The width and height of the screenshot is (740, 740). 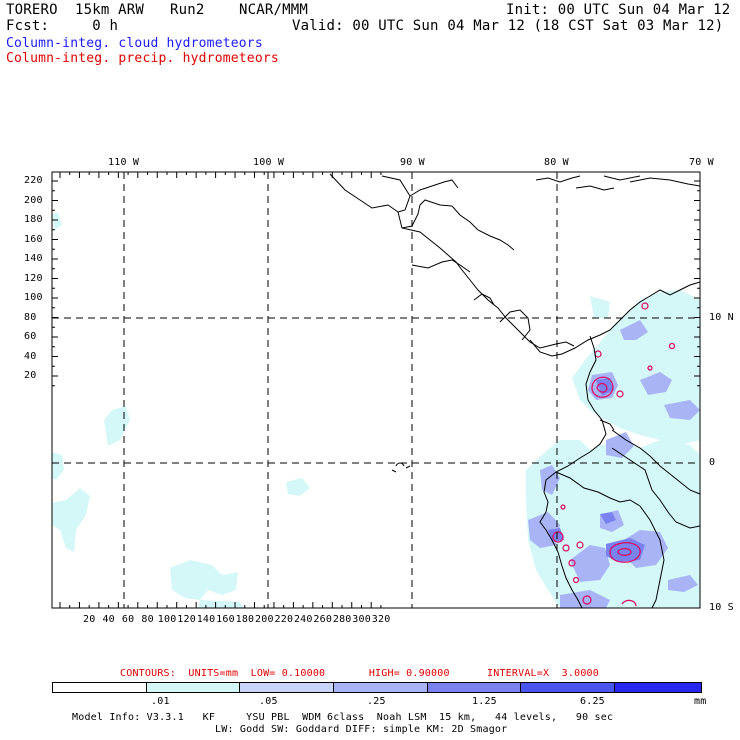 I want to click on x-tick-label: 140, so click(x=206, y=619).